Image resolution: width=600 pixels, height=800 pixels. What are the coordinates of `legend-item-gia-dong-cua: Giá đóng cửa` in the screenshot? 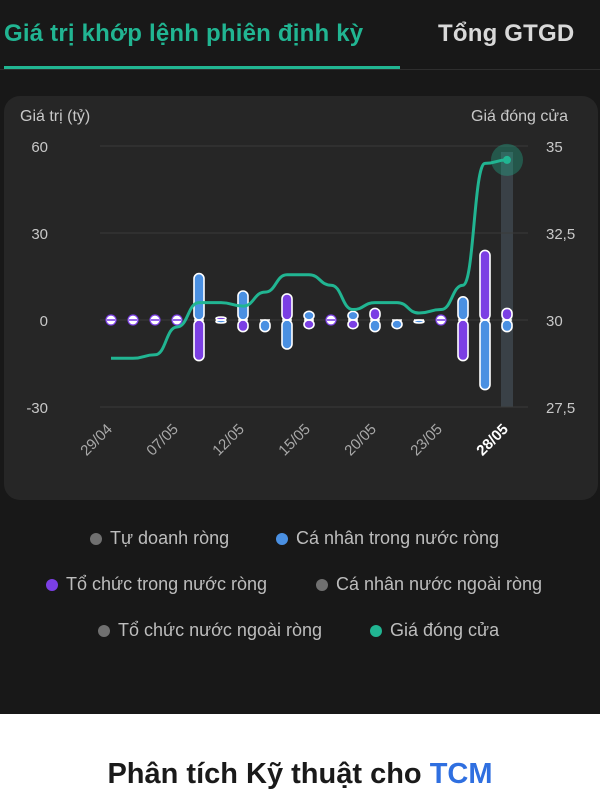 It's located at (434, 630).